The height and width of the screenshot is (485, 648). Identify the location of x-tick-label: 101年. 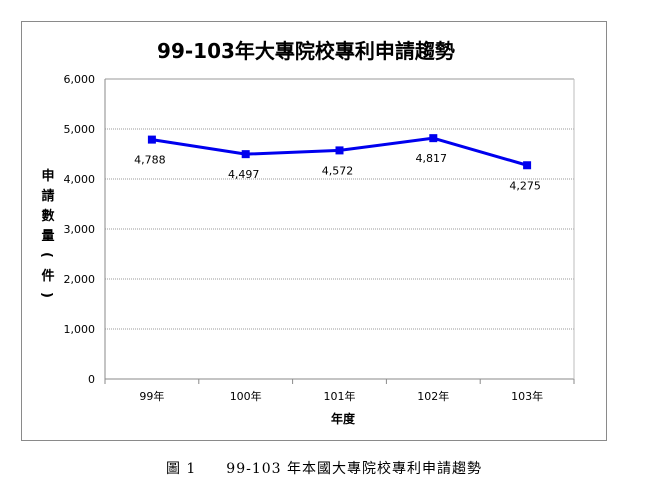
(340, 396).